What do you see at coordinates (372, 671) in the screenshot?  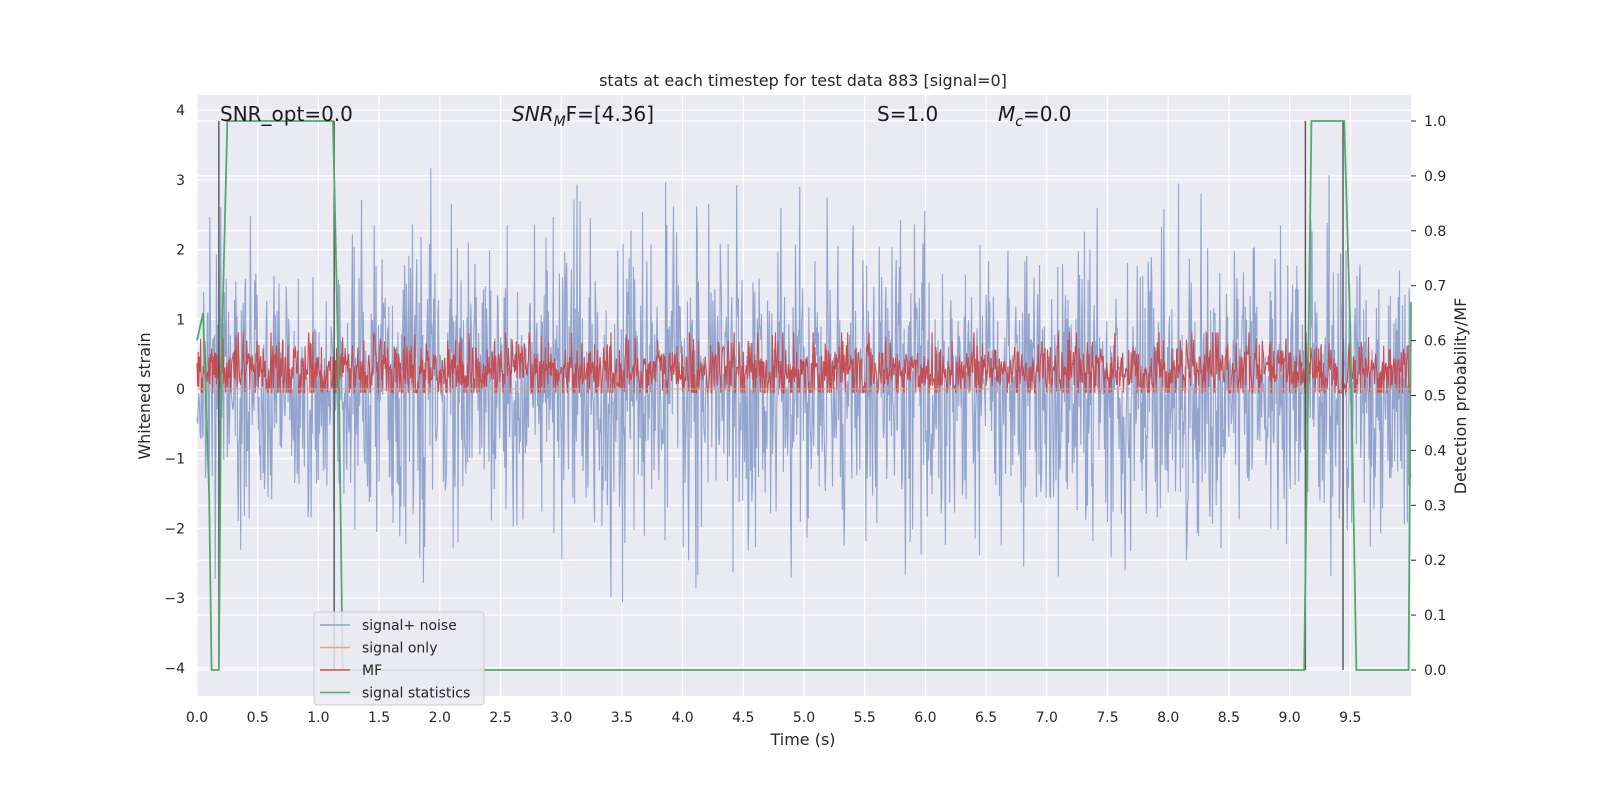 I see `legend-label: MF` at bounding box center [372, 671].